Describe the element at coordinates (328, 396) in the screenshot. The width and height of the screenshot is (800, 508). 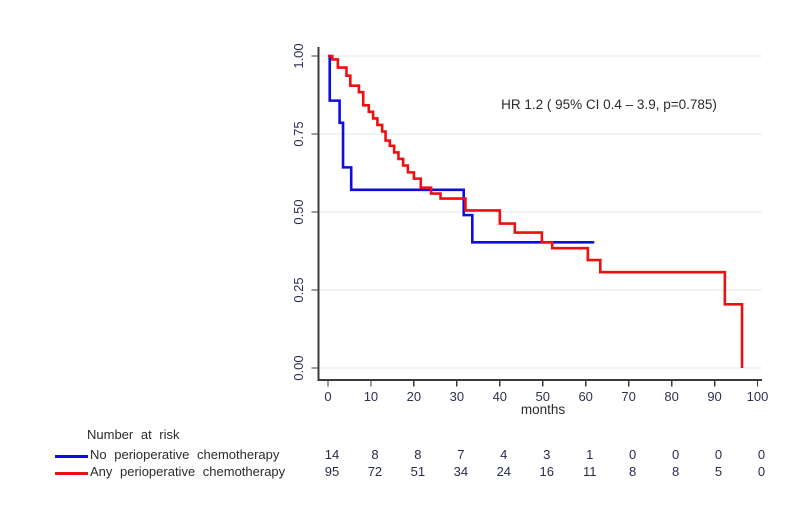
I see `x-tick-label: 0` at that location.